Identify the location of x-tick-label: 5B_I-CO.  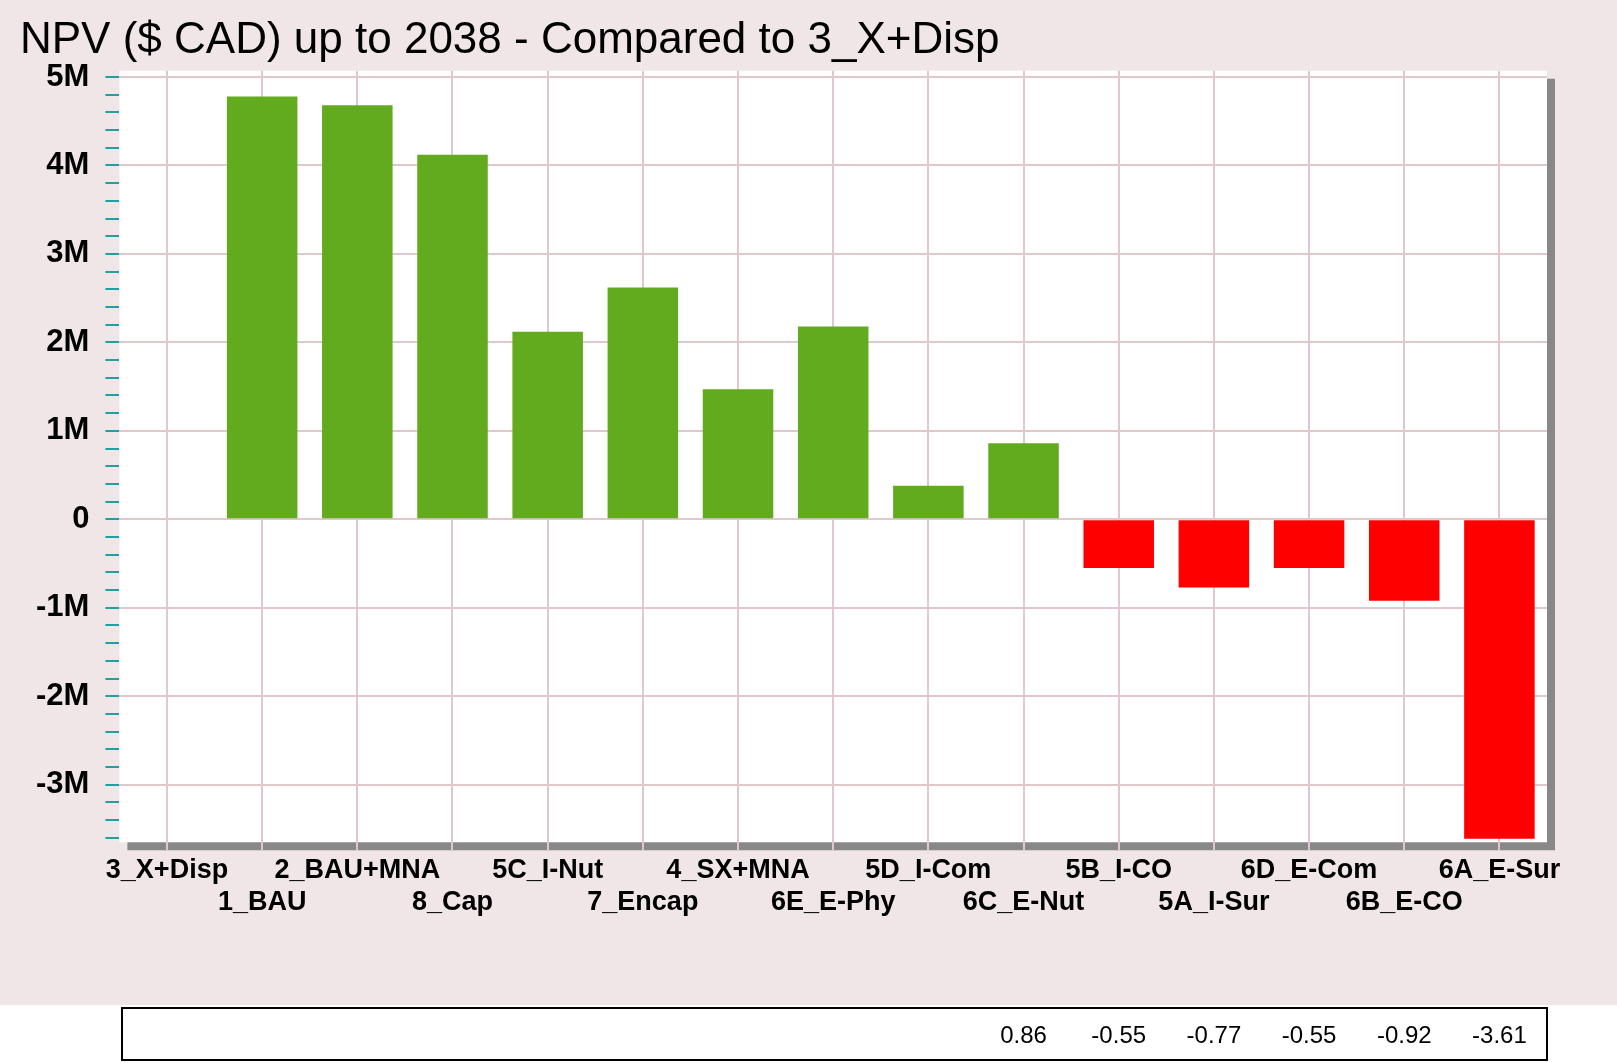
(1118, 868).